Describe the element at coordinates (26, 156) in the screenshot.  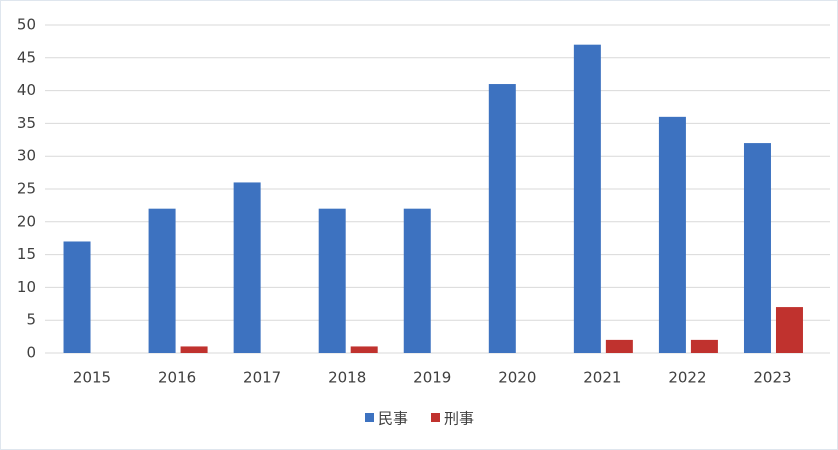
I see `y-tick-label: 30` at that location.